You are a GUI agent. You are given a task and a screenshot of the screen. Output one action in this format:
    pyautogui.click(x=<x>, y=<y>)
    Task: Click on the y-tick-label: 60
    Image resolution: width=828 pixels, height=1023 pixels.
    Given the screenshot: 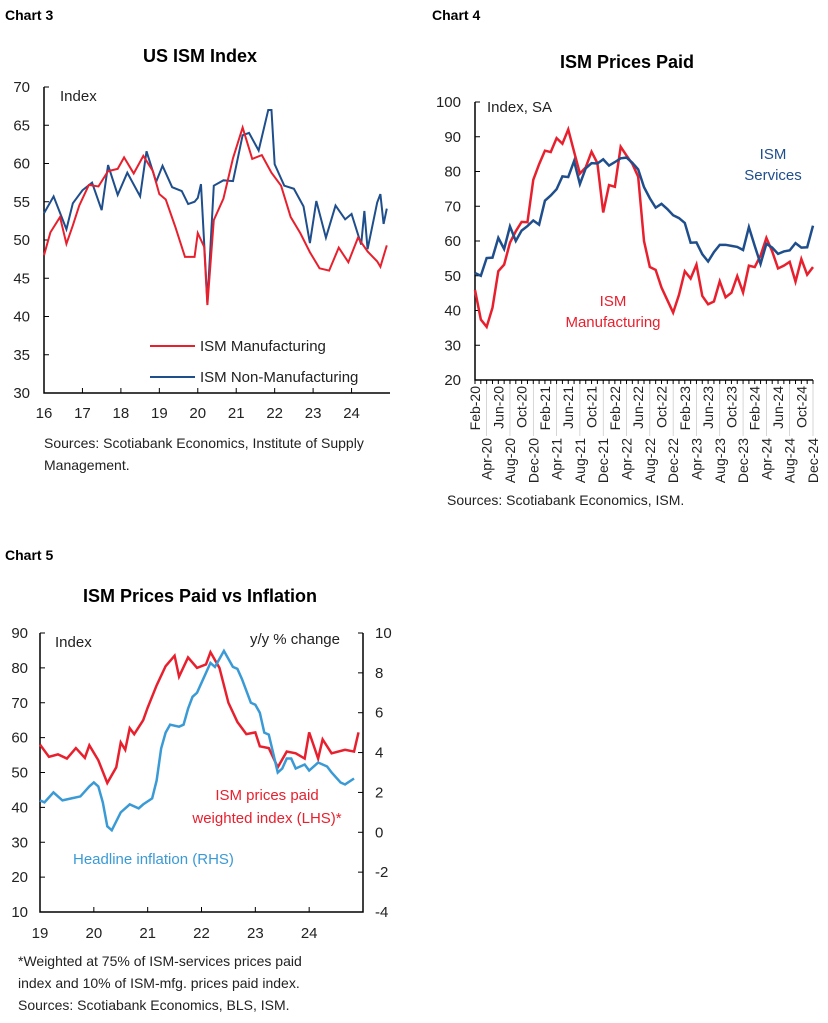 What is the action you would take?
    pyautogui.click(x=21, y=164)
    